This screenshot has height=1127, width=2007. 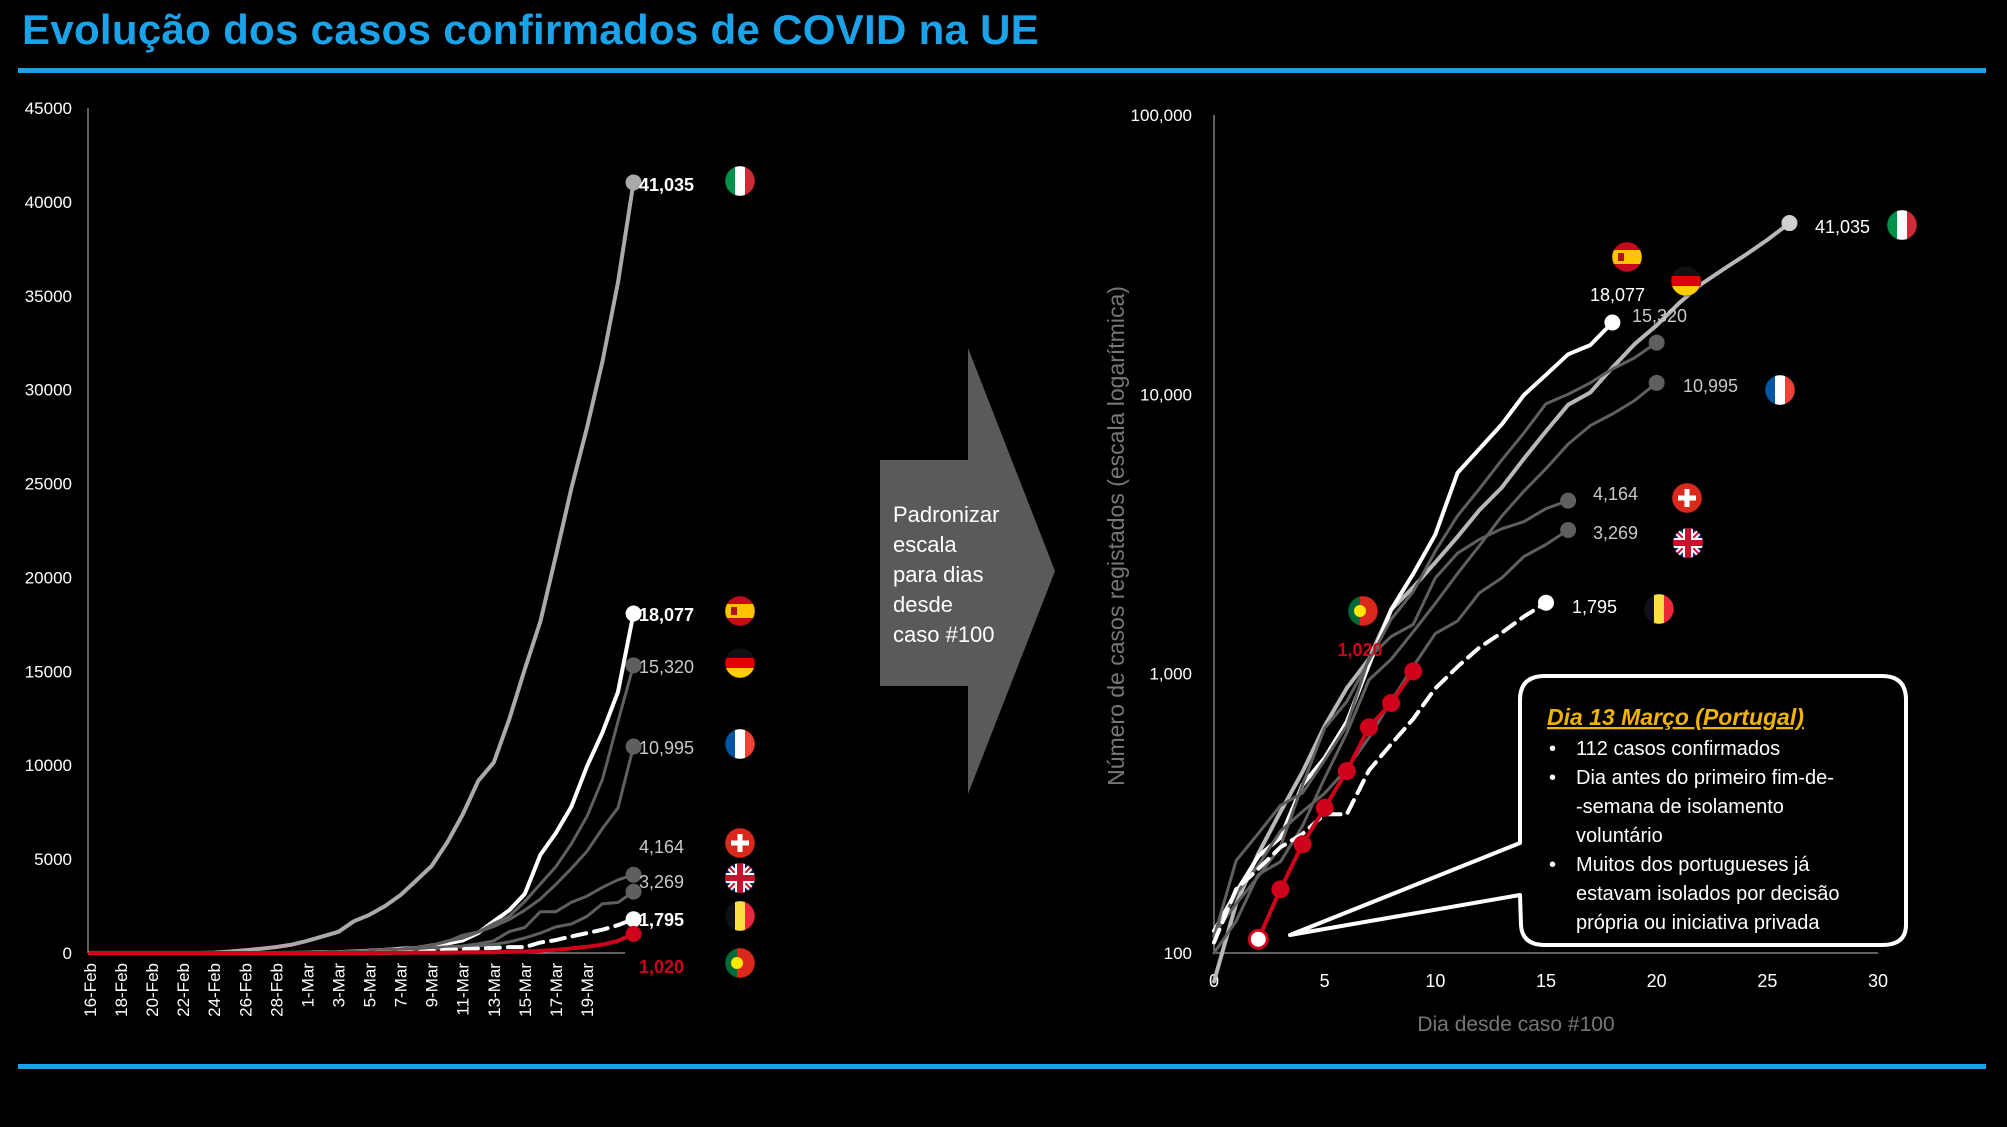 What do you see at coordinates (1258, 939) in the screenshot?
I see `callout-anchor-point` at bounding box center [1258, 939].